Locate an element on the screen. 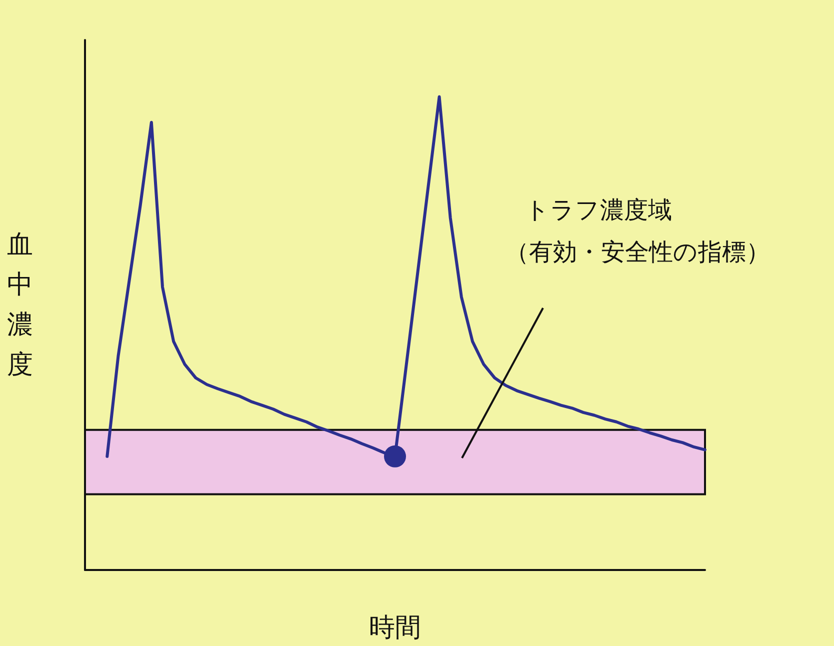 The image size is (834, 646). band-label: トラフ濃度域 is located at coordinates (598, 210).